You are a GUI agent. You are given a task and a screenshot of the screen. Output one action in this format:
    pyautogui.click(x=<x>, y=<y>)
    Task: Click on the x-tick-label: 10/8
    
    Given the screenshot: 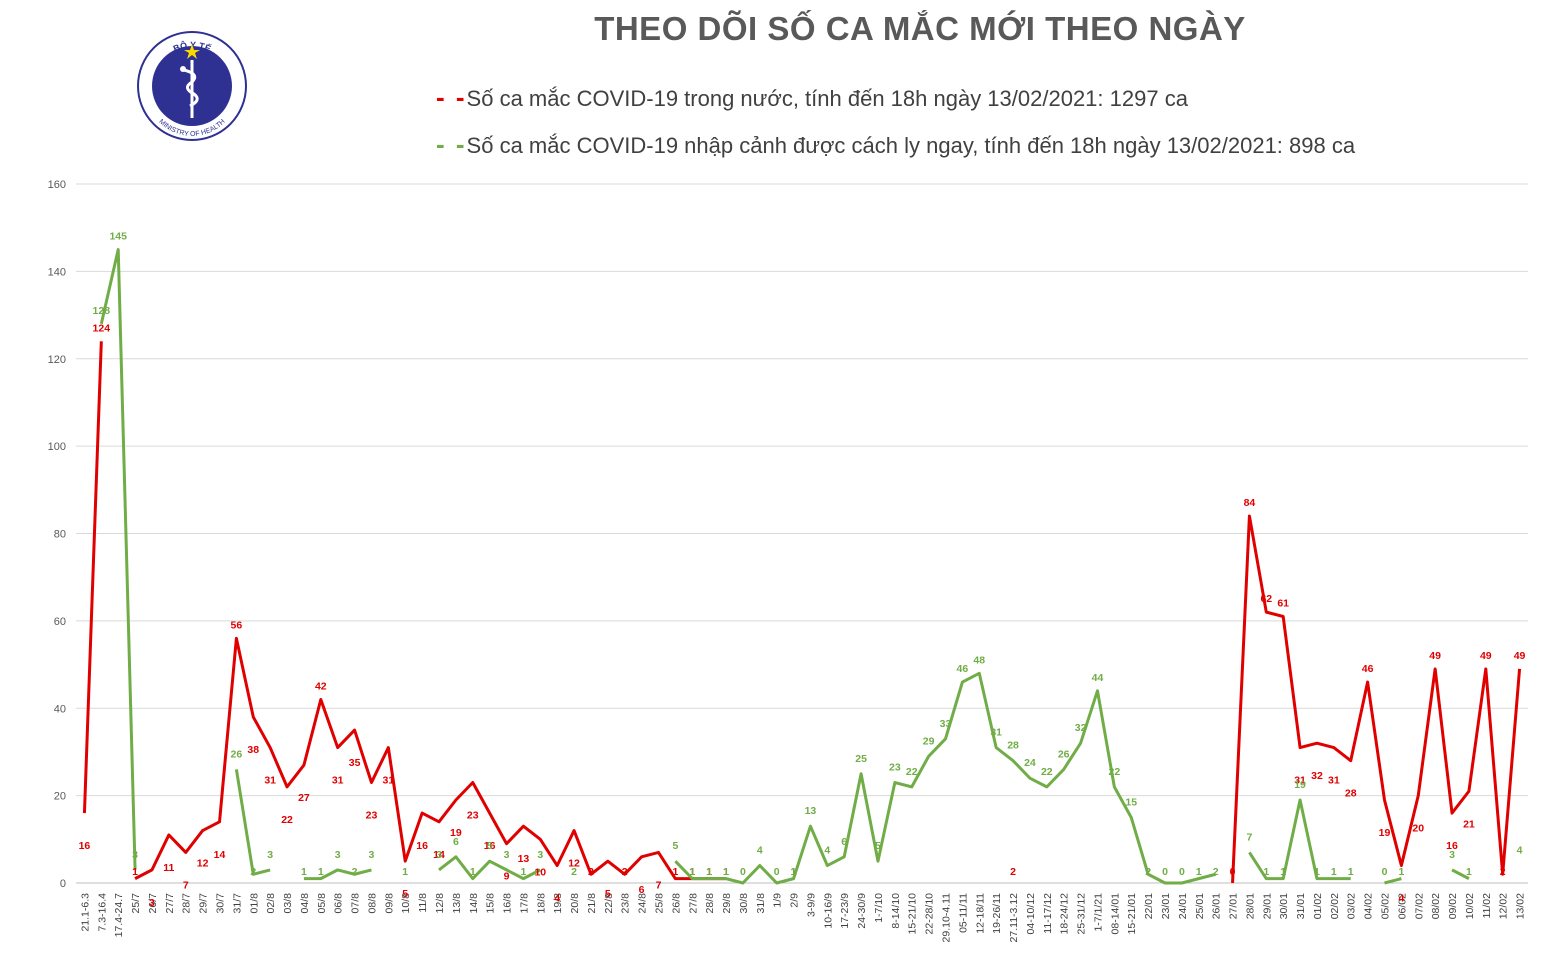 What is the action you would take?
    pyautogui.click(x=406, y=903)
    